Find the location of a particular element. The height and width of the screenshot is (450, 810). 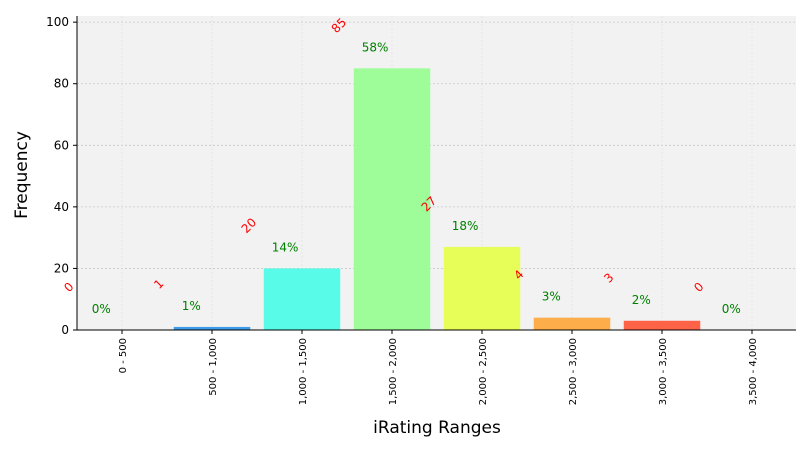

x-tick-label: 3,500 - 4,000 is located at coordinates (753, 371).